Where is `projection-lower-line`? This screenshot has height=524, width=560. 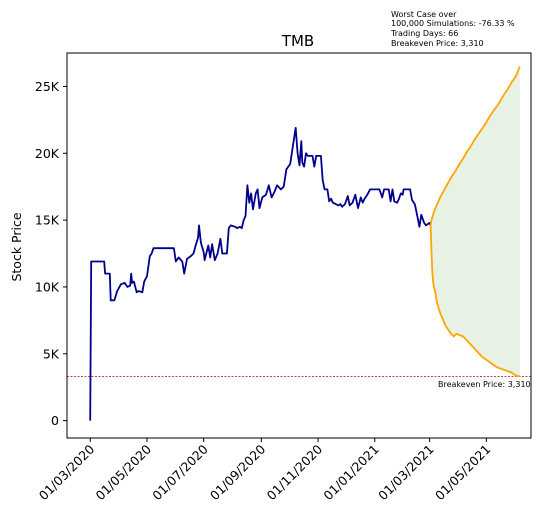
projection-lower-line is located at coordinates (475, 301).